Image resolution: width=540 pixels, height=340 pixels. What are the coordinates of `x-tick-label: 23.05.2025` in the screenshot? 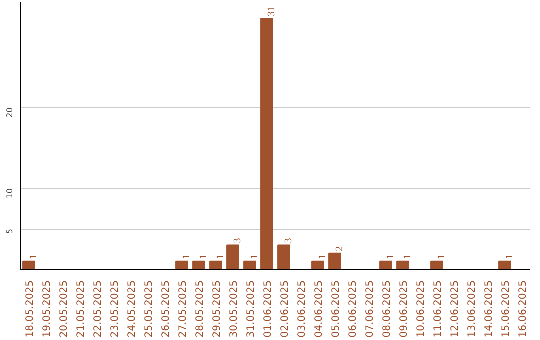 It's located at (115, 309).